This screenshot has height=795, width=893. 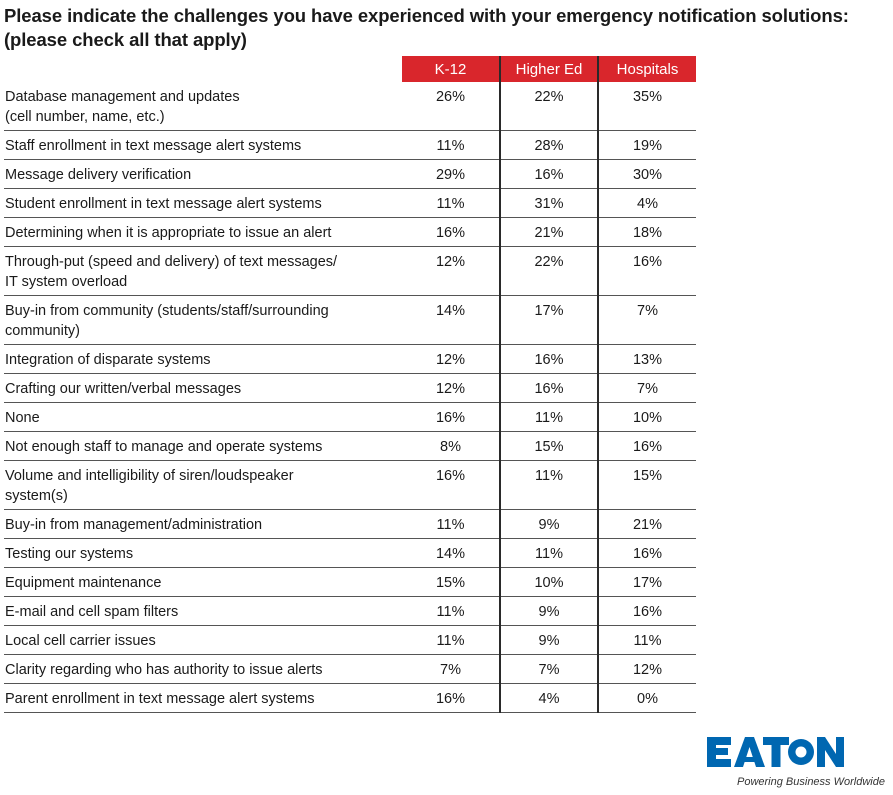 I want to click on cell-hospitals: 18%, so click(x=646, y=232).